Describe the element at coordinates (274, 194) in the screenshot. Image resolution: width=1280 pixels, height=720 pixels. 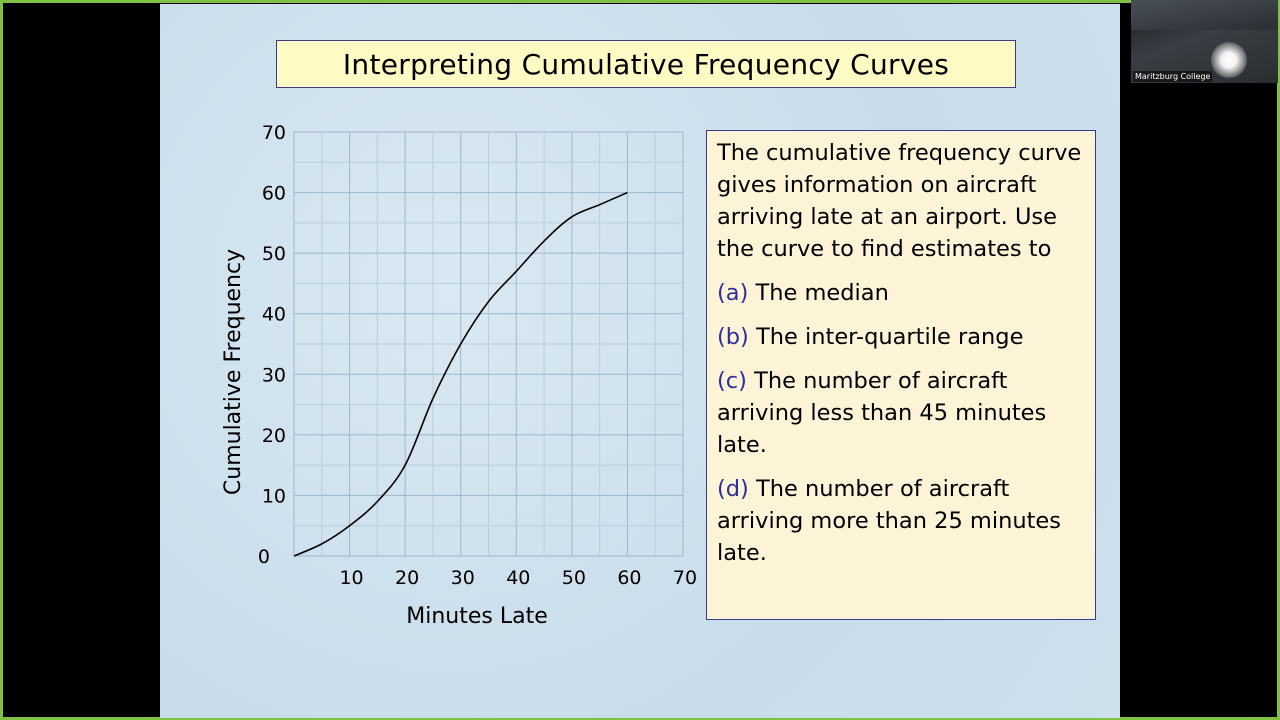
I see `y-tick-label: 60` at that location.